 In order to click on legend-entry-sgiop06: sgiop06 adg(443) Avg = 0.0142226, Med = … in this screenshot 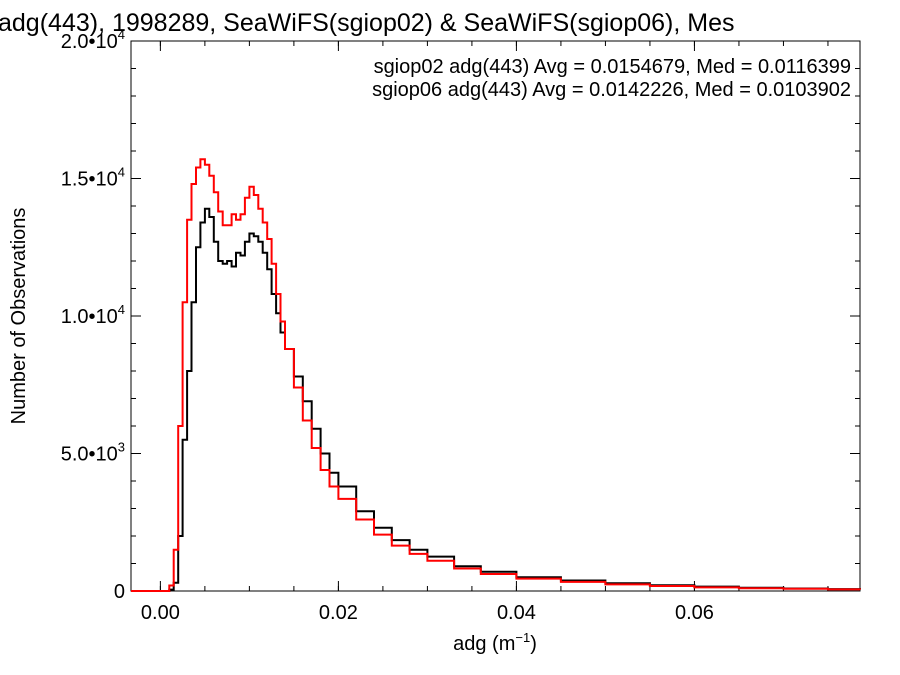, I will do `click(611, 90)`.